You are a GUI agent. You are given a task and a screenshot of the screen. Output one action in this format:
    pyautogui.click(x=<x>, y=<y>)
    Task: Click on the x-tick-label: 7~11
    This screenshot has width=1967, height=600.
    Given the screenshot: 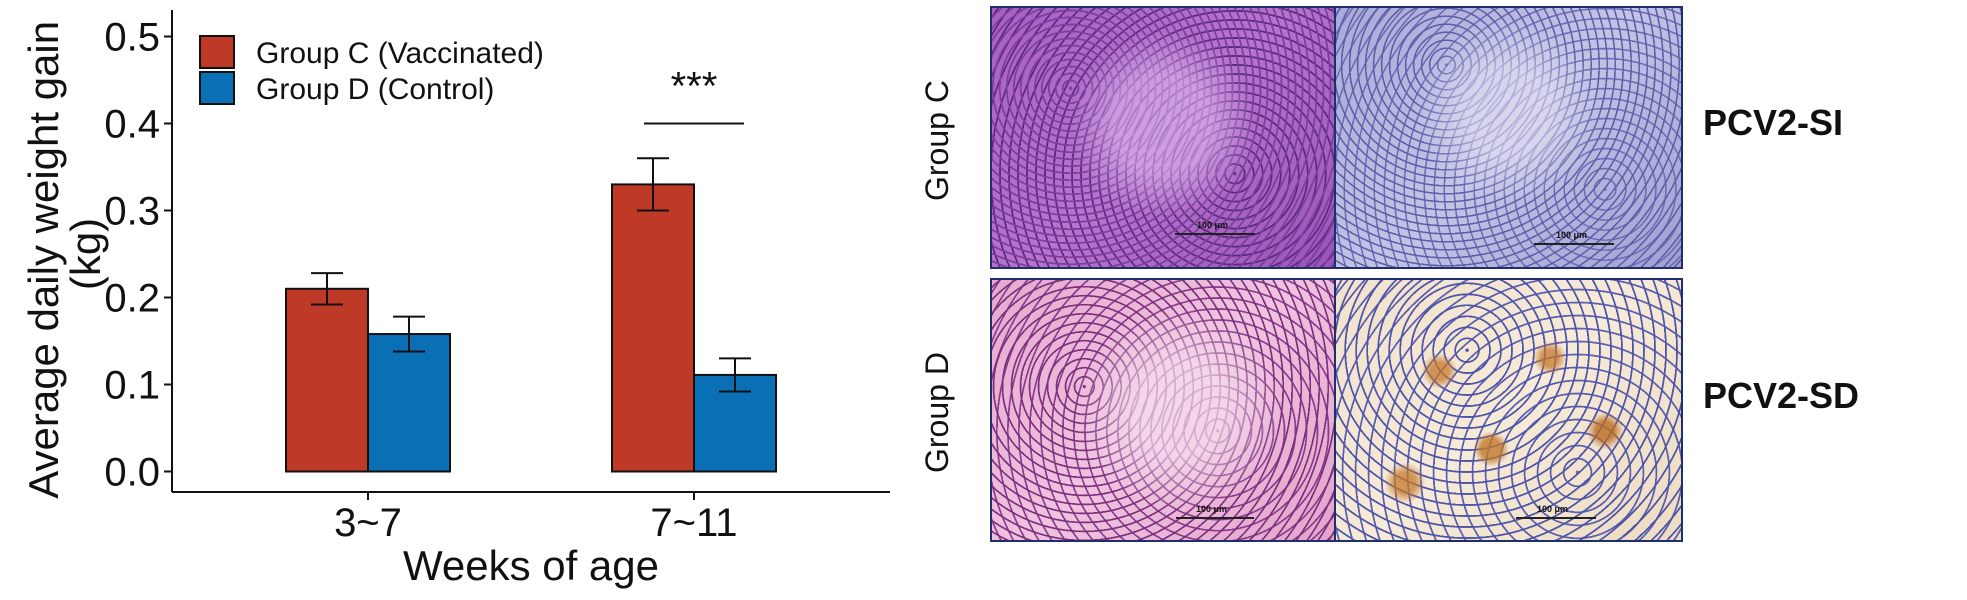 What is the action you would take?
    pyautogui.click(x=693, y=523)
    